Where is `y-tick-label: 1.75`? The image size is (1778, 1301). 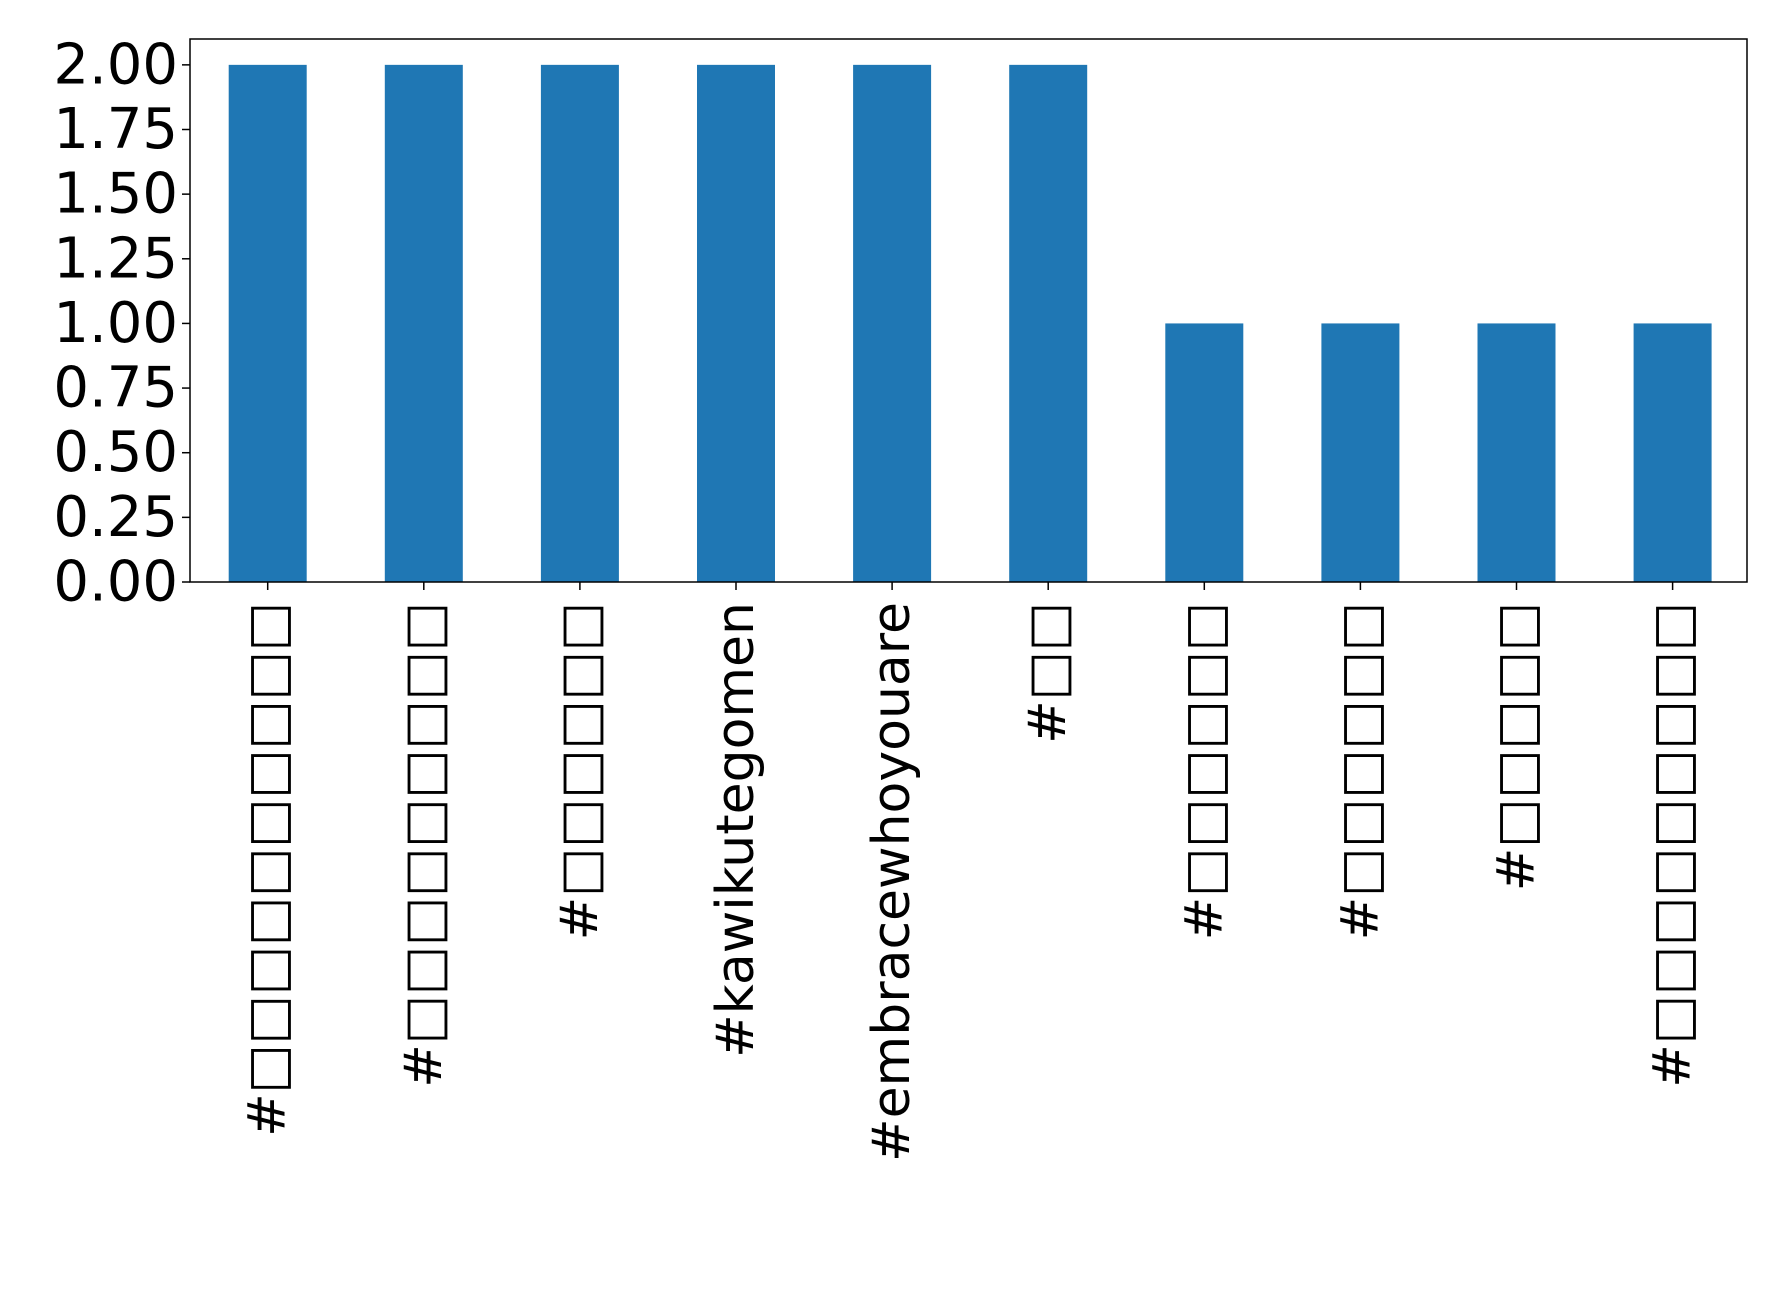 y-tick-label: 1.75 is located at coordinates (115, 129).